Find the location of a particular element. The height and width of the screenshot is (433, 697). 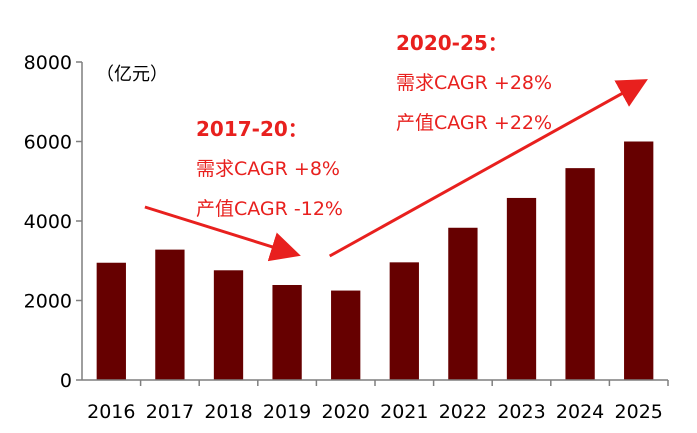

x-tick-label: 2018 is located at coordinates (228, 412).